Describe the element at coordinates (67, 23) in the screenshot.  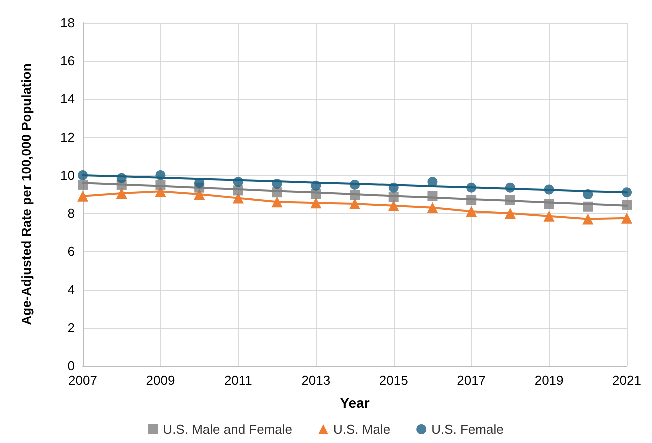
I see `y-tick-label: 18` at that location.